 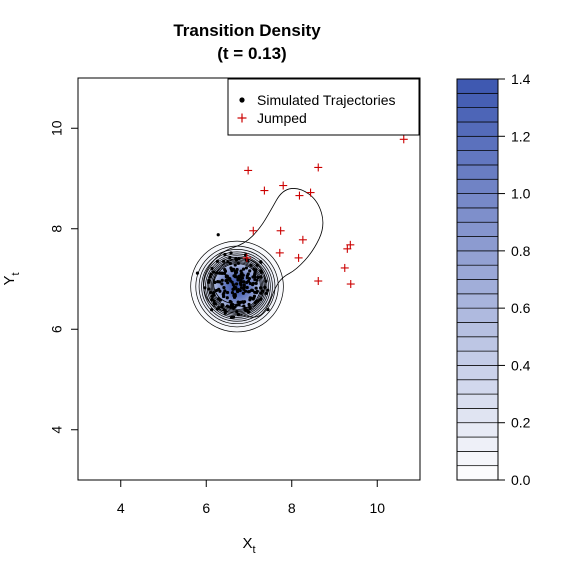 I want to click on colorbar-tick-label: 1.0, so click(x=521, y=194).